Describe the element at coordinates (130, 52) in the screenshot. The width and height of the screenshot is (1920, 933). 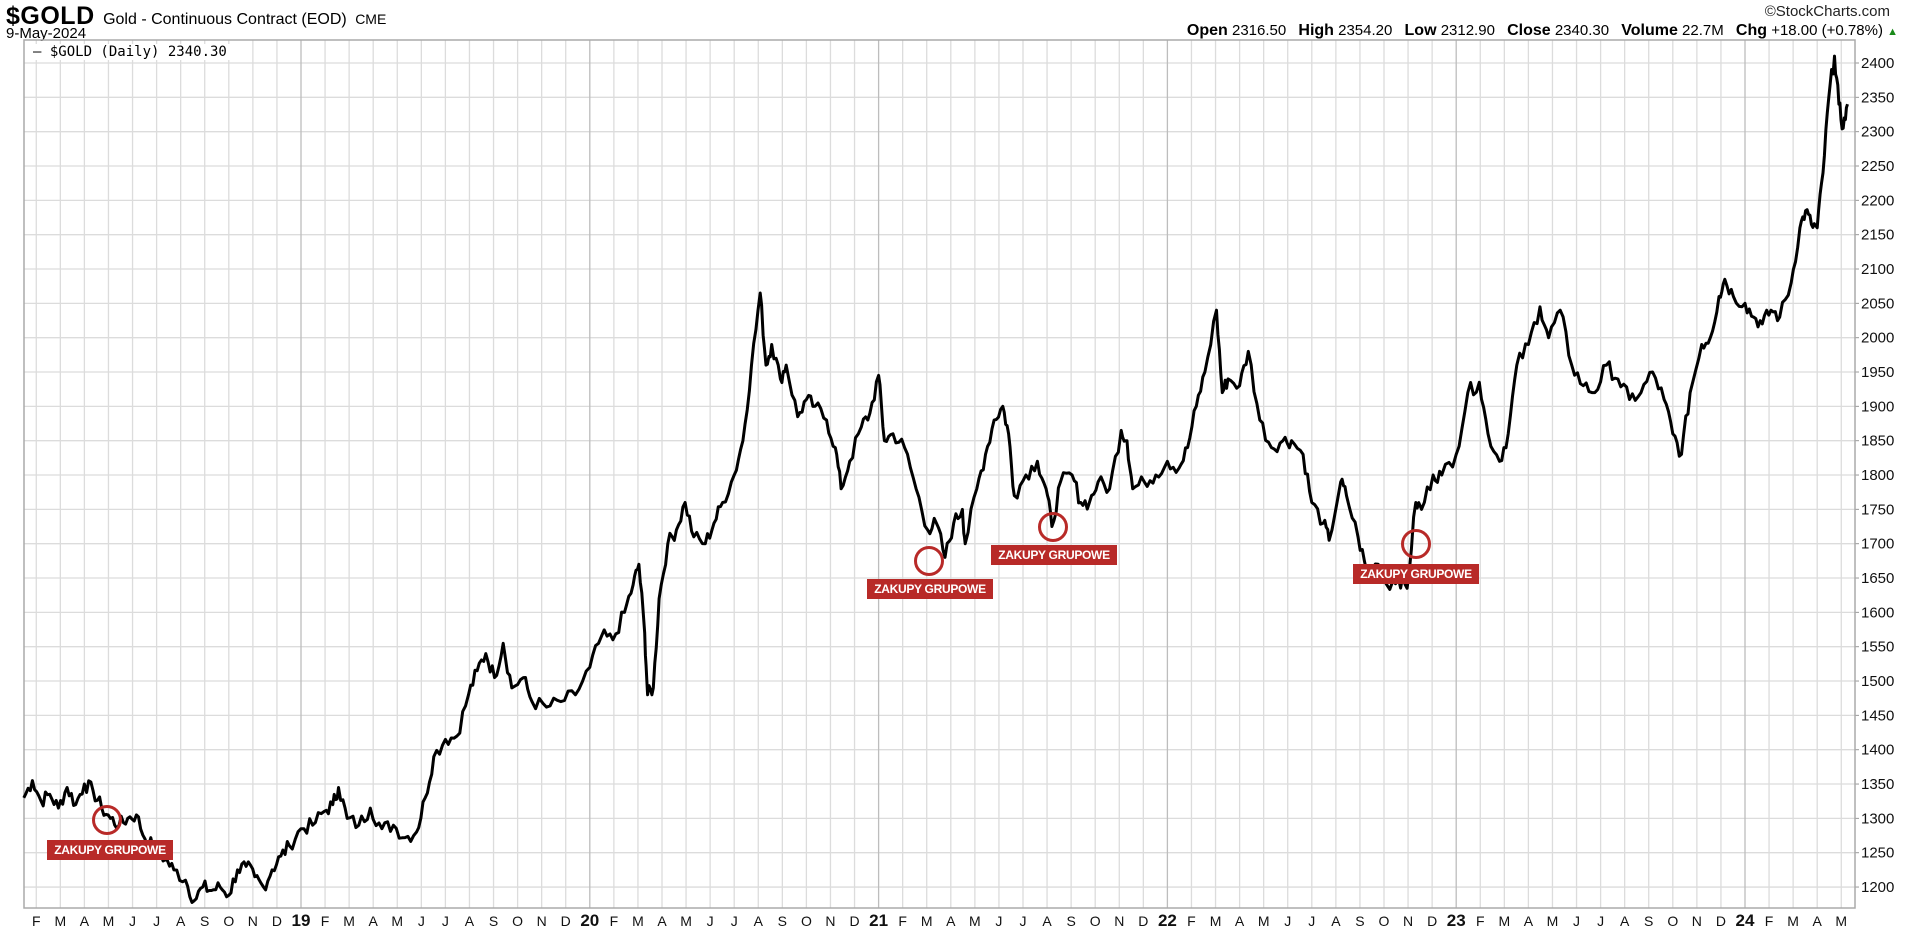
I see `series-legend: — $GOLD (Daily) 2340.30` at that location.